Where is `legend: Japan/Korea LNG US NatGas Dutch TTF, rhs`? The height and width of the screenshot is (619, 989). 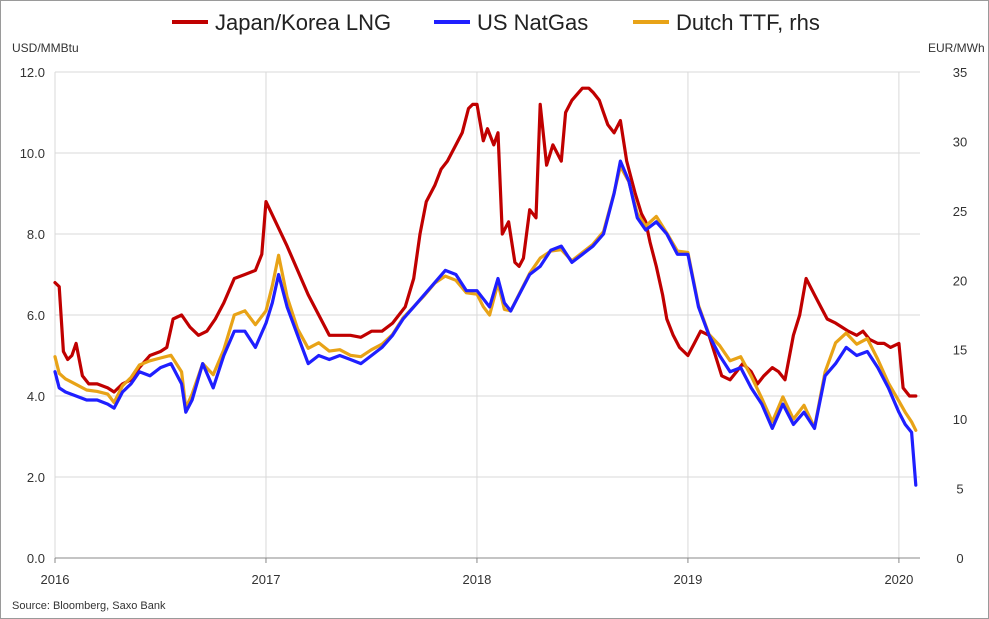
legend: Japan/Korea LNG US NatGas Dutch TTF, rhs is located at coordinates (496, 22).